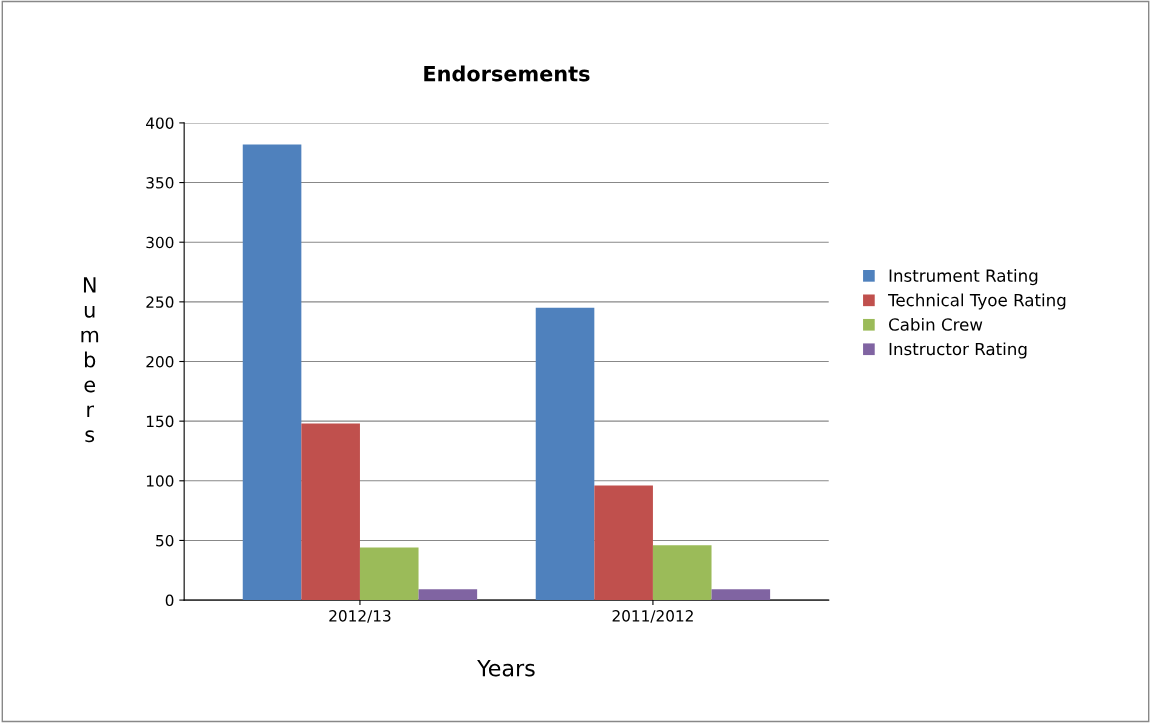 Image resolution: width=1151 pixels, height=723 pixels. What do you see at coordinates (935, 324) in the screenshot?
I see `legend-label: Cabin Crew` at bounding box center [935, 324].